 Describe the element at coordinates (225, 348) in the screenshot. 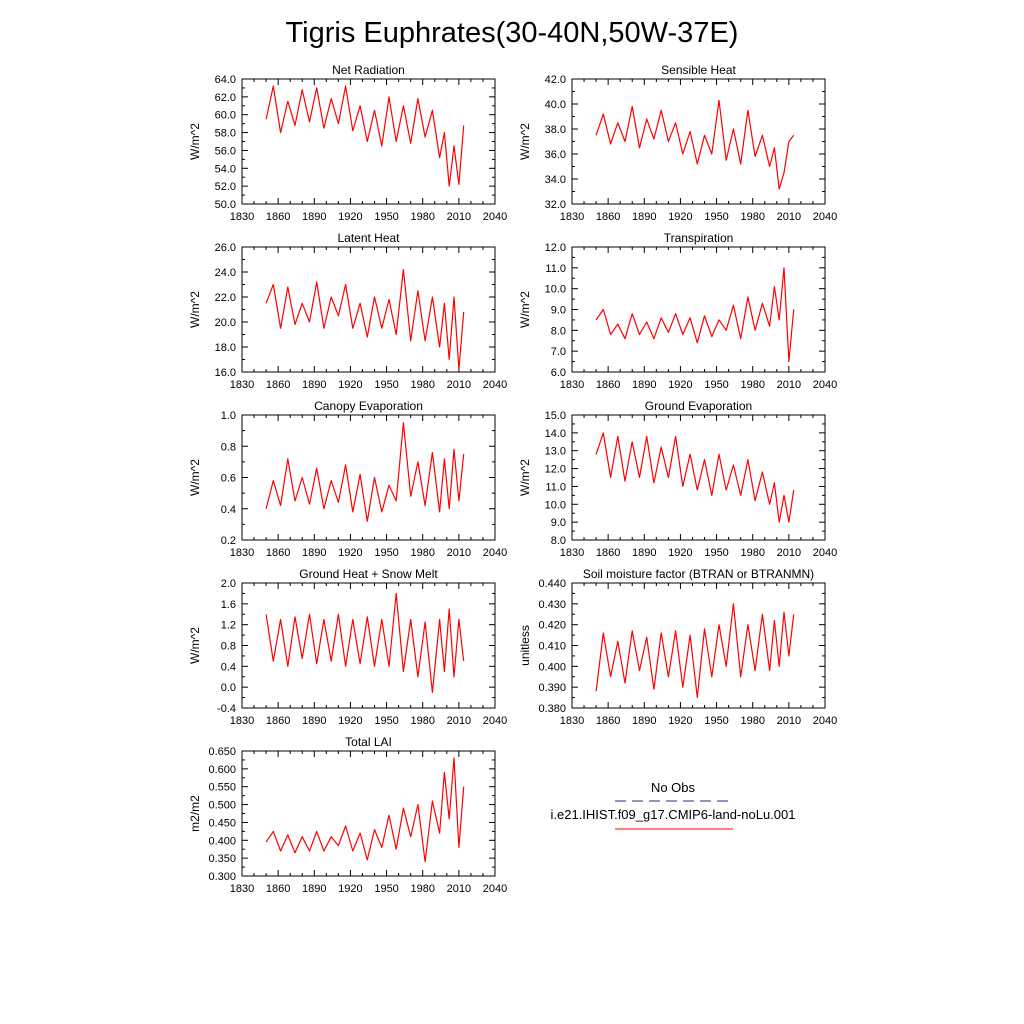

I see `y-tick-label: 18.0` at that location.